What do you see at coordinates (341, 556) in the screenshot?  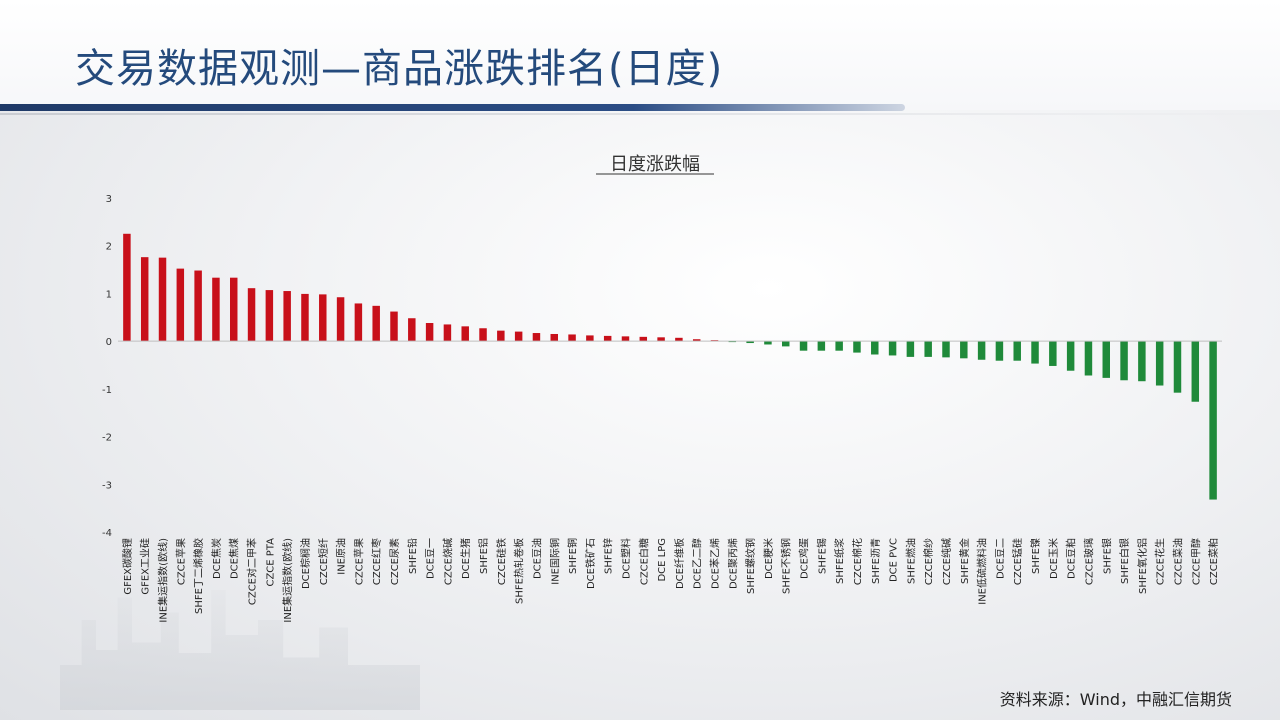 I see `x-category-label: INE原油` at bounding box center [341, 556].